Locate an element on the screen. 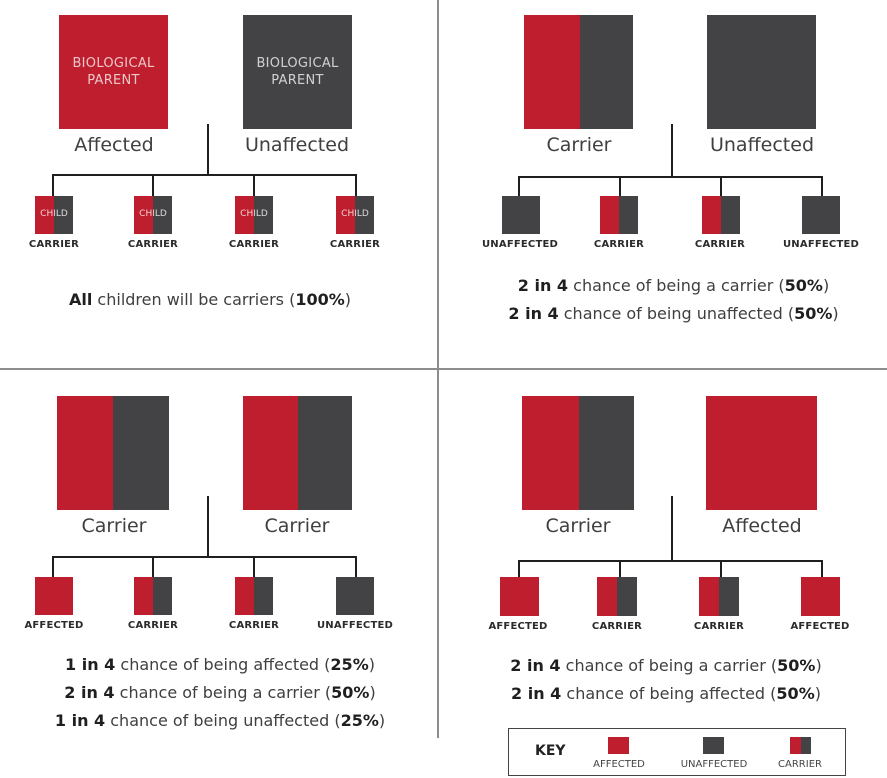 Image resolution: width=887 pixels, height=778 pixels. key-unaffected-label: UNAFFECTED is located at coordinates (714, 764).